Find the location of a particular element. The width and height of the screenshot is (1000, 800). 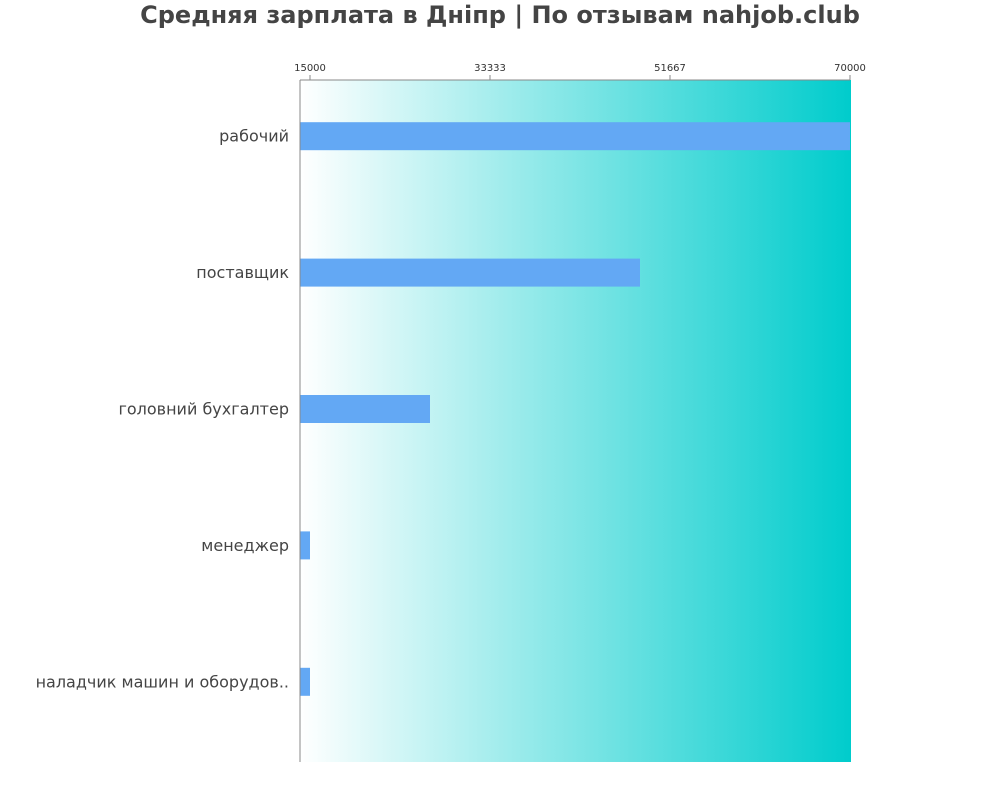

category-label: головний бухгалтер is located at coordinates (203, 409).